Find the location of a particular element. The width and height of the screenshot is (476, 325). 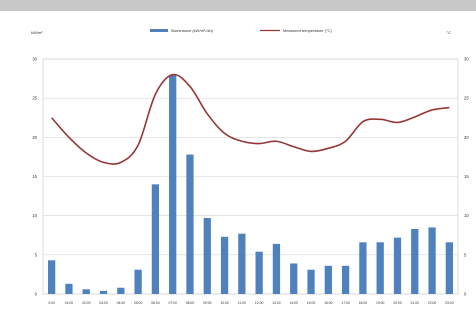

x-tick-label: 15:00 is located at coordinates (311, 303).